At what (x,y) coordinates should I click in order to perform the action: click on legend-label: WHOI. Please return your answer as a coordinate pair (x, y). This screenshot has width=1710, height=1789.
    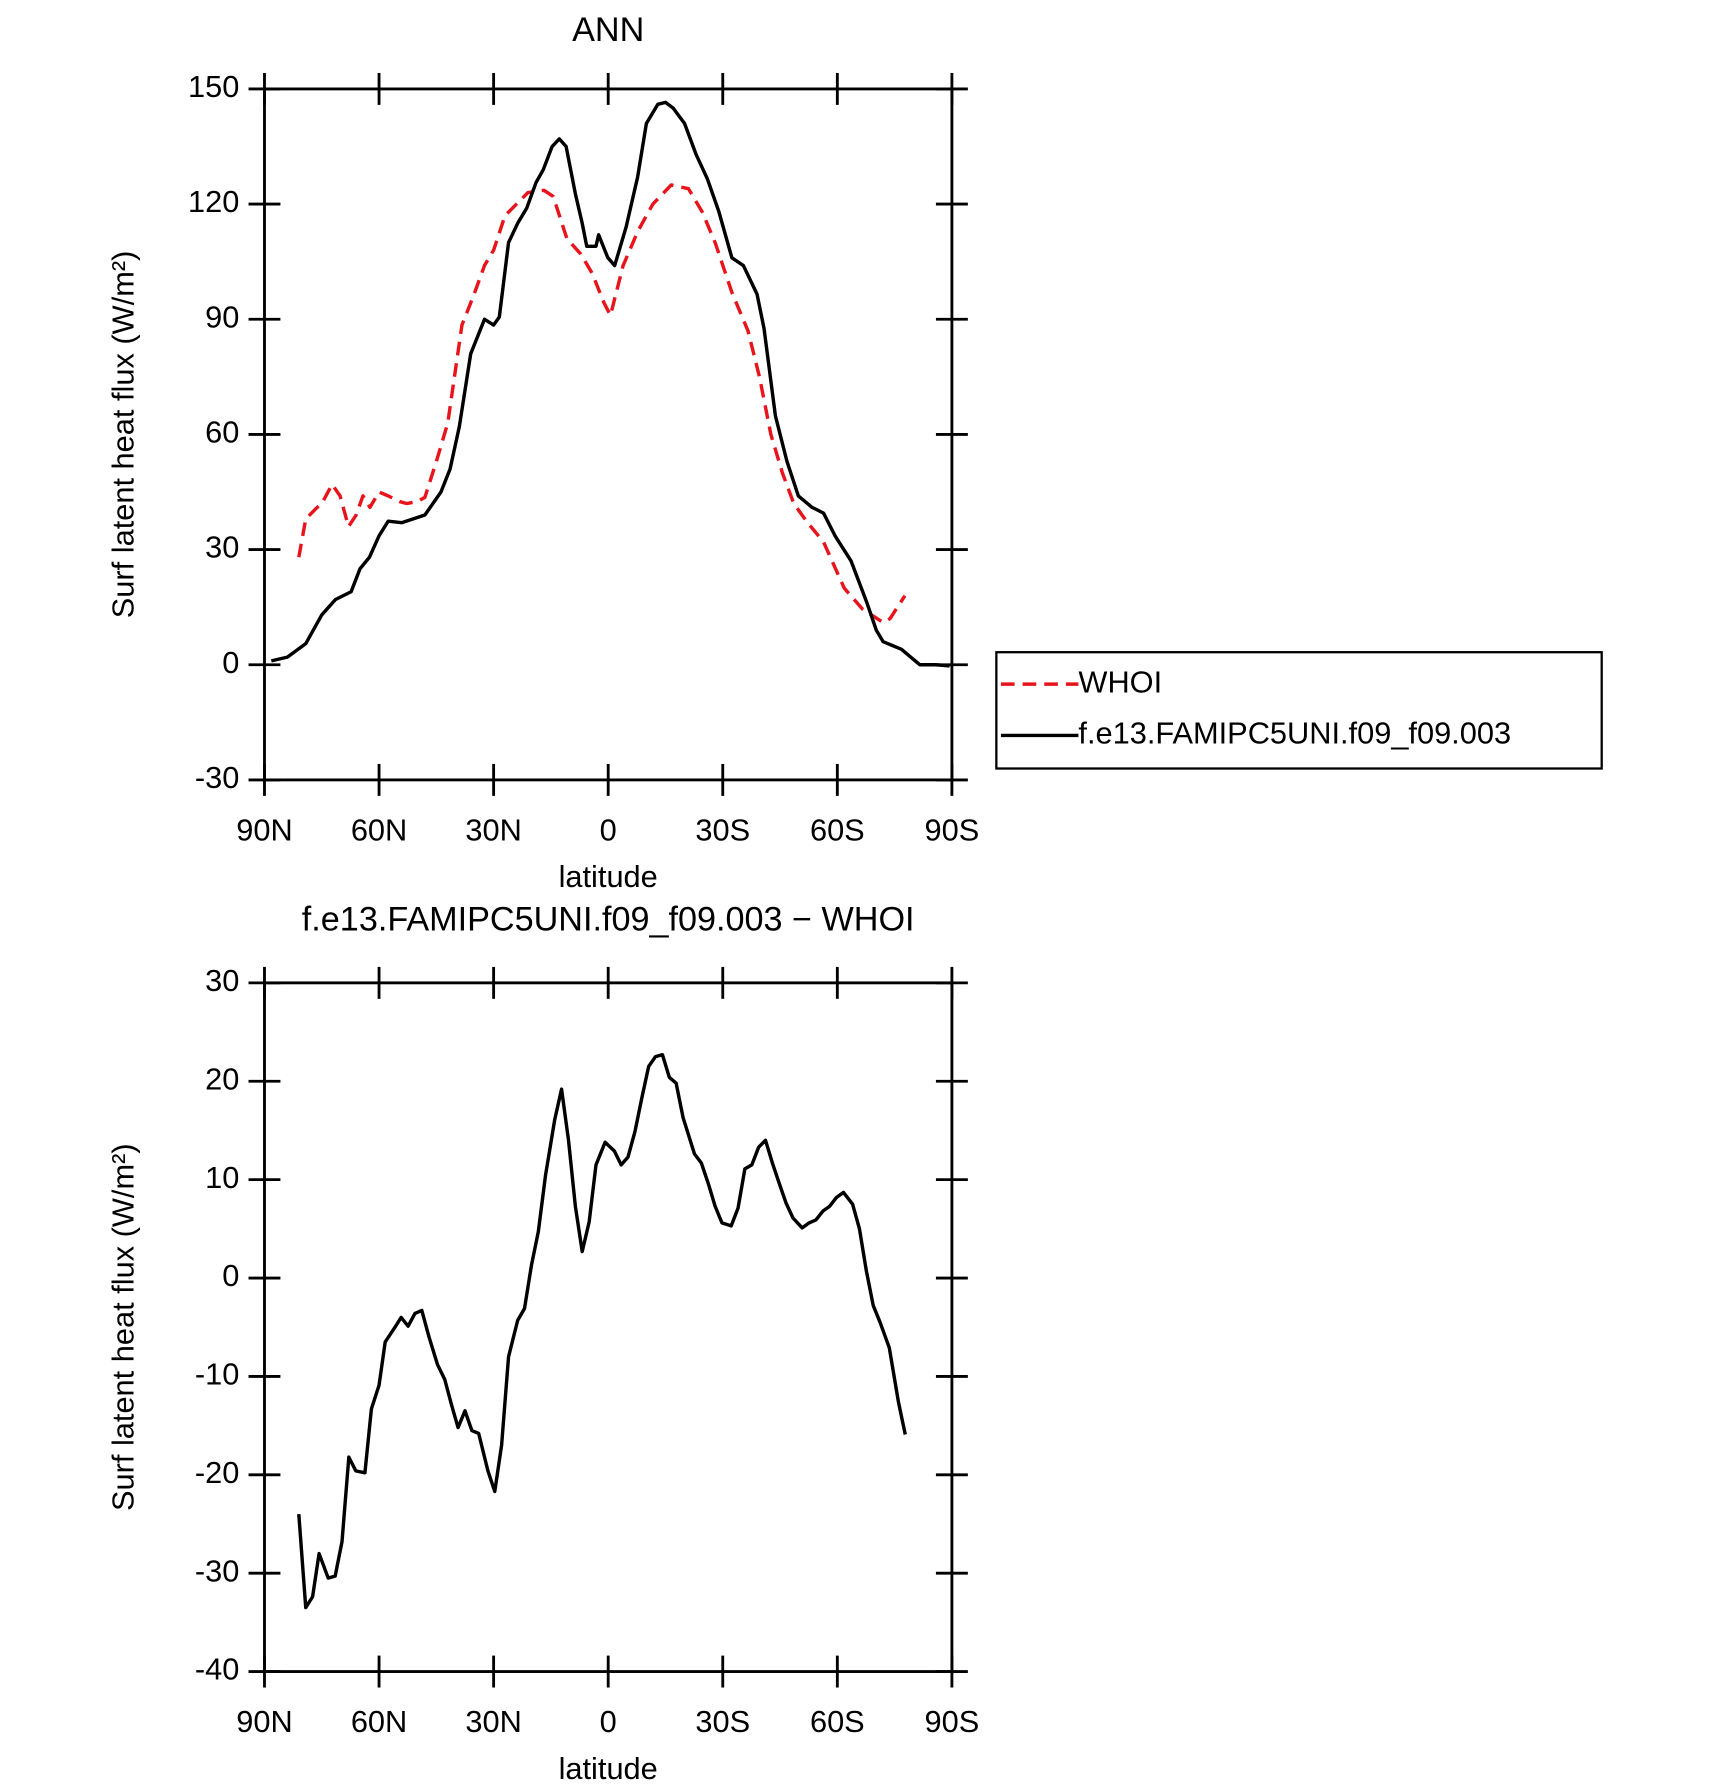
    Looking at the image, I should click on (1120, 681).